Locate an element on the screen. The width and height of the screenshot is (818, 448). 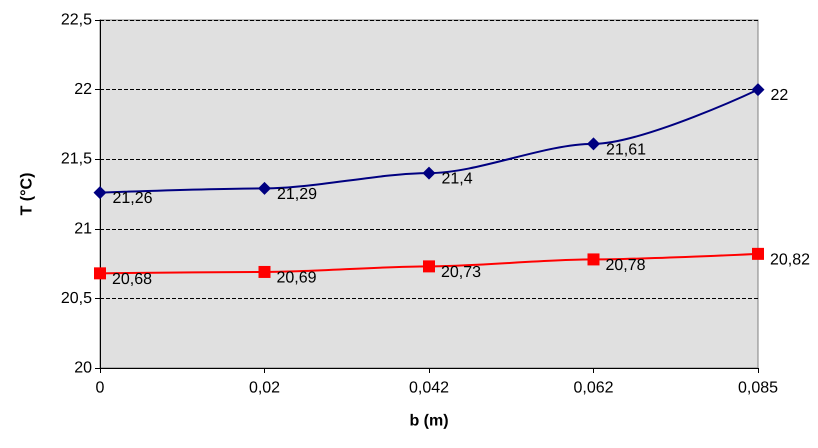
x-tick-label: 0 is located at coordinates (100, 388).